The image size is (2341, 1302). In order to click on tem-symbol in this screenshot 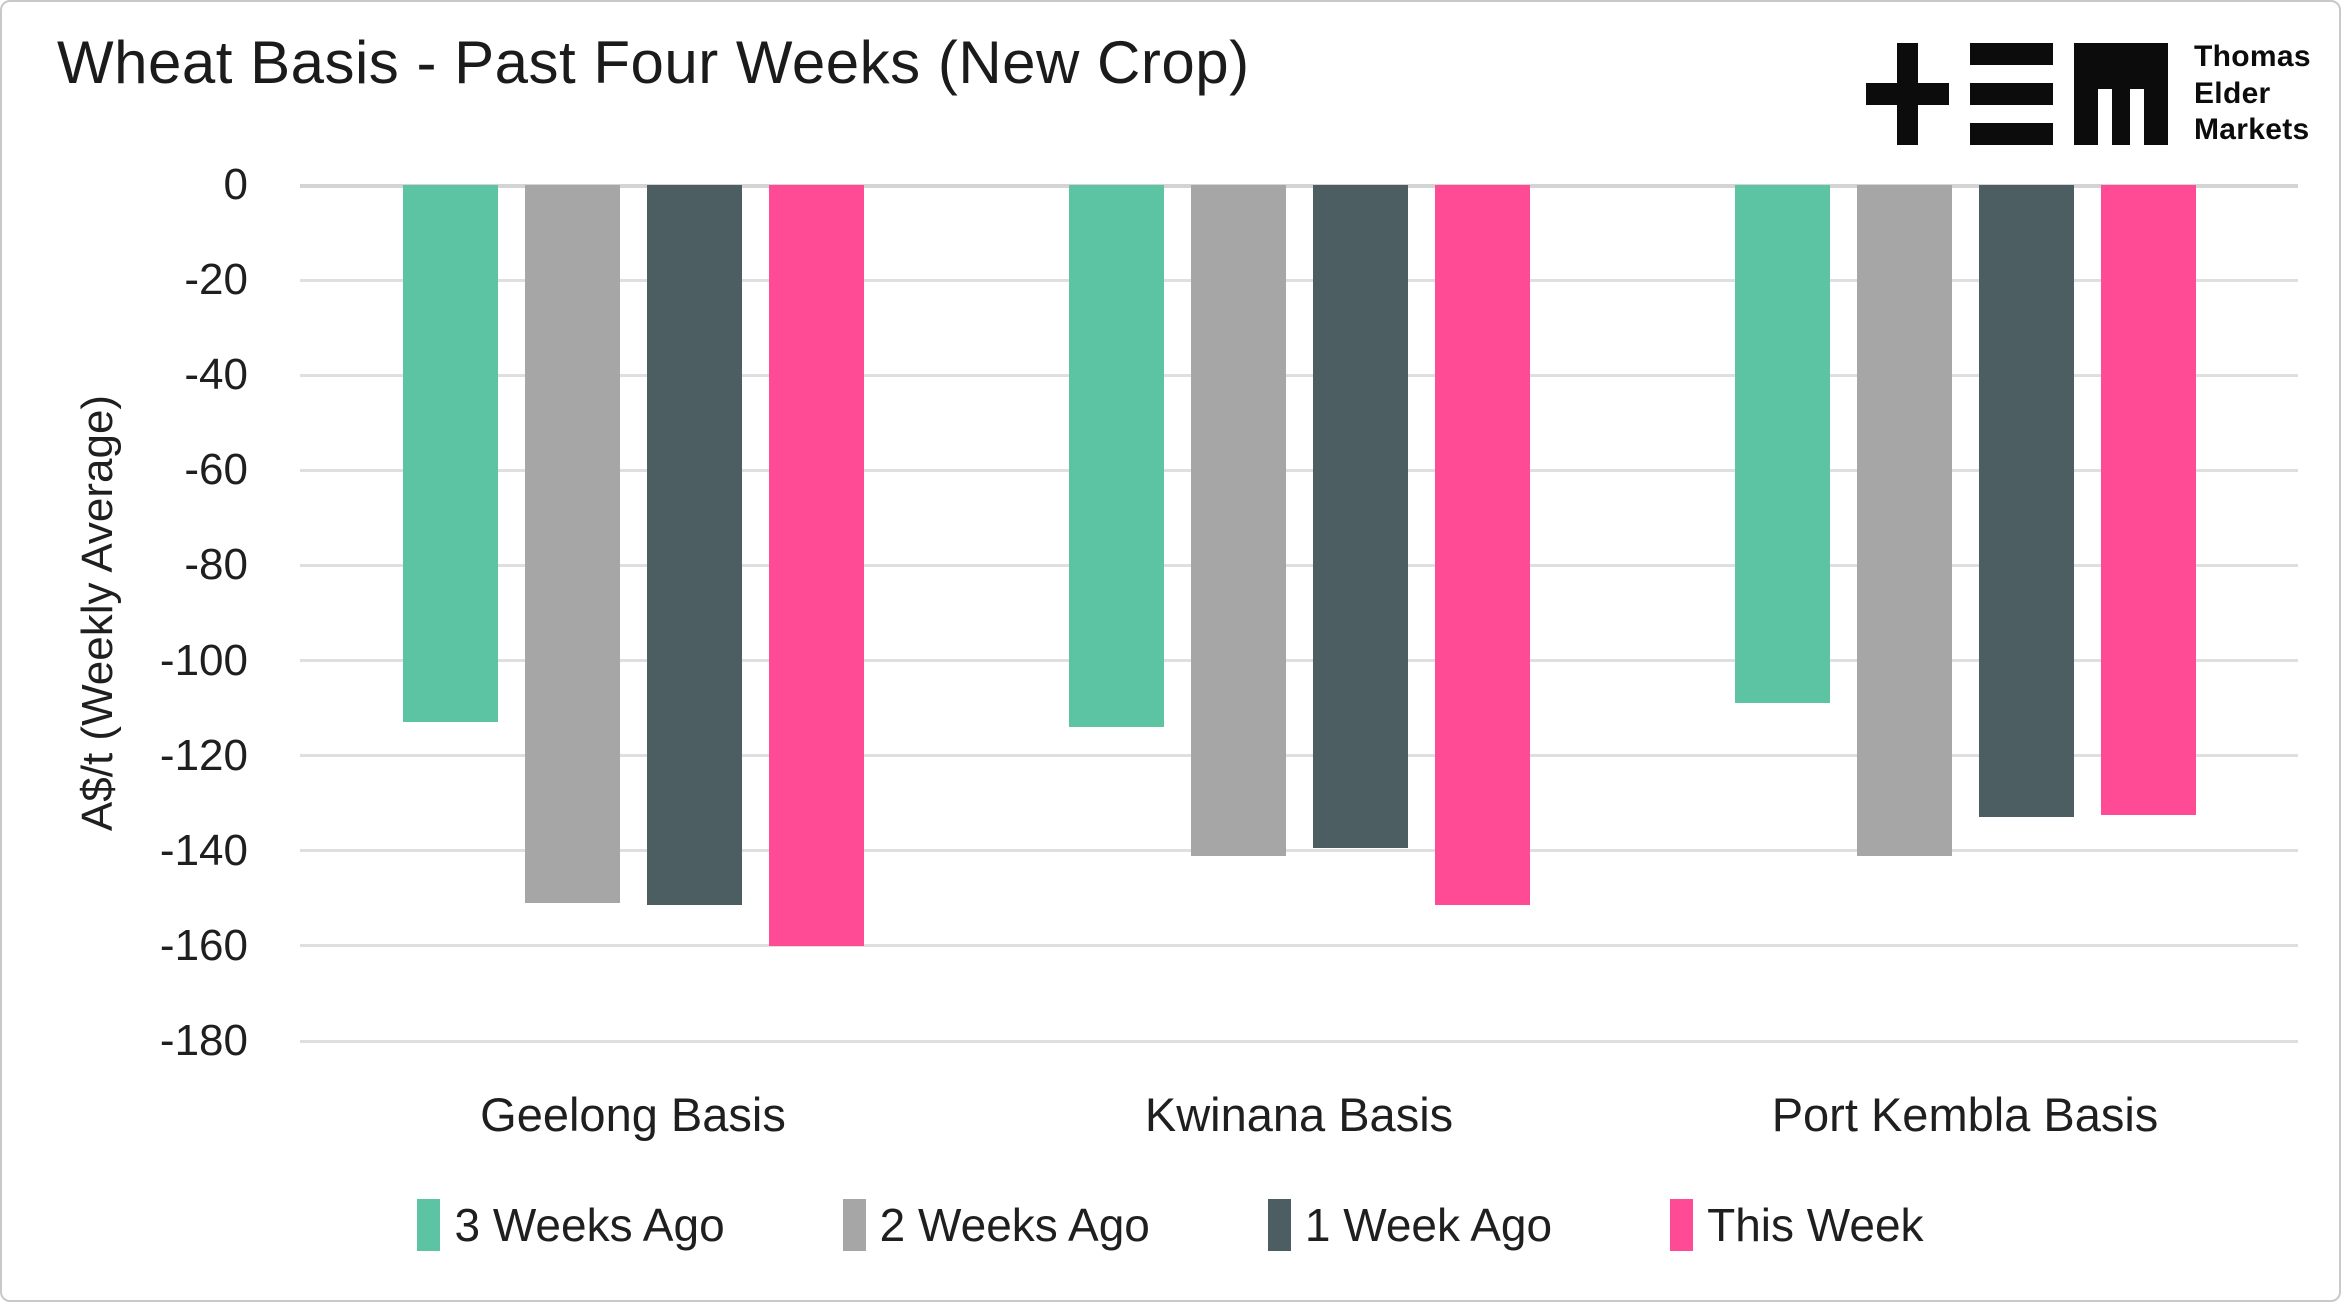, I will do `click(2017, 93)`.